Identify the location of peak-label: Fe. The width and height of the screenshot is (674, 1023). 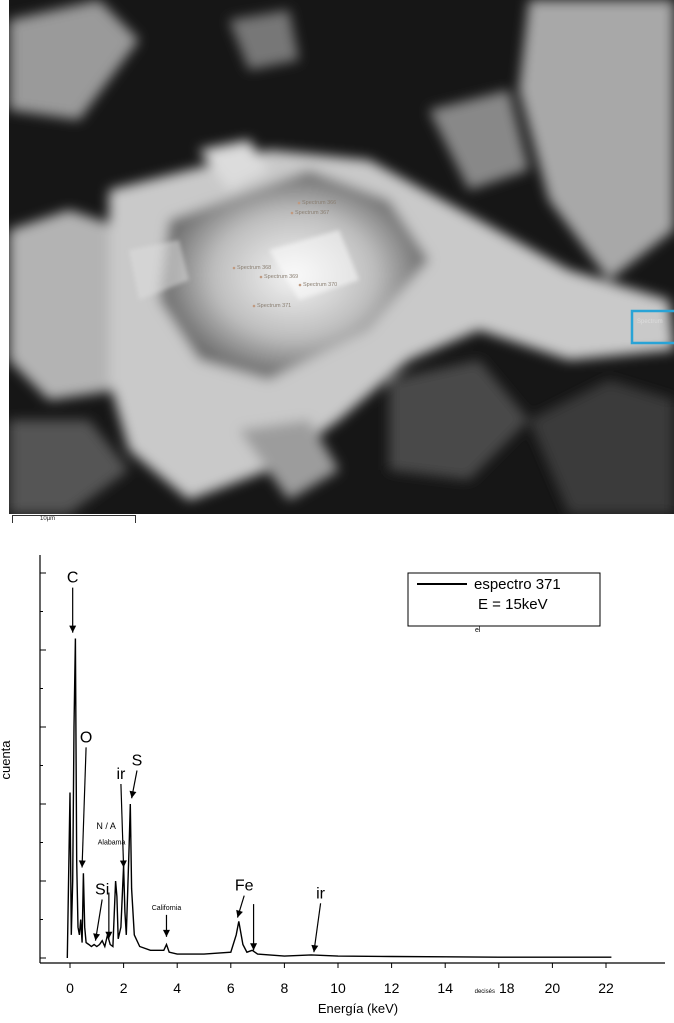
(244, 886).